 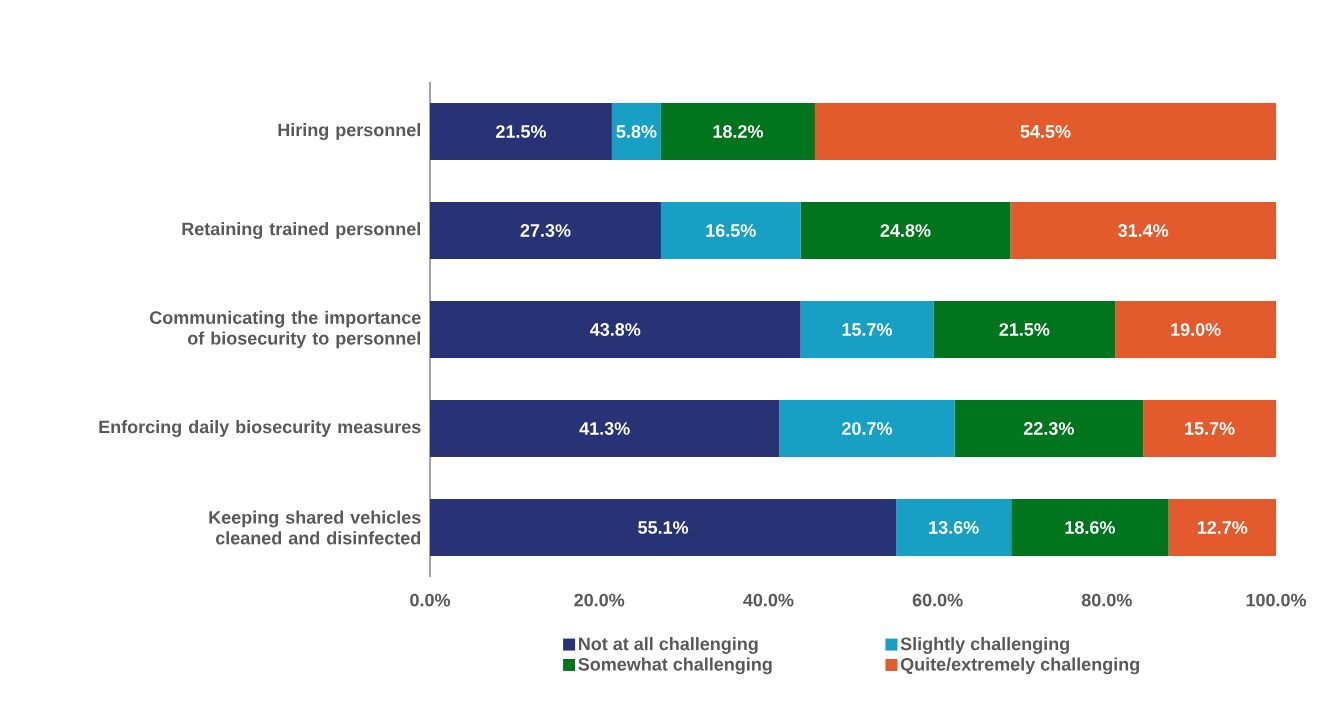 What do you see at coordinates (1019, 666) in the screenshot?
I see `legend-label: Quite/extremely challenging` at bounding box center [1019, 666].